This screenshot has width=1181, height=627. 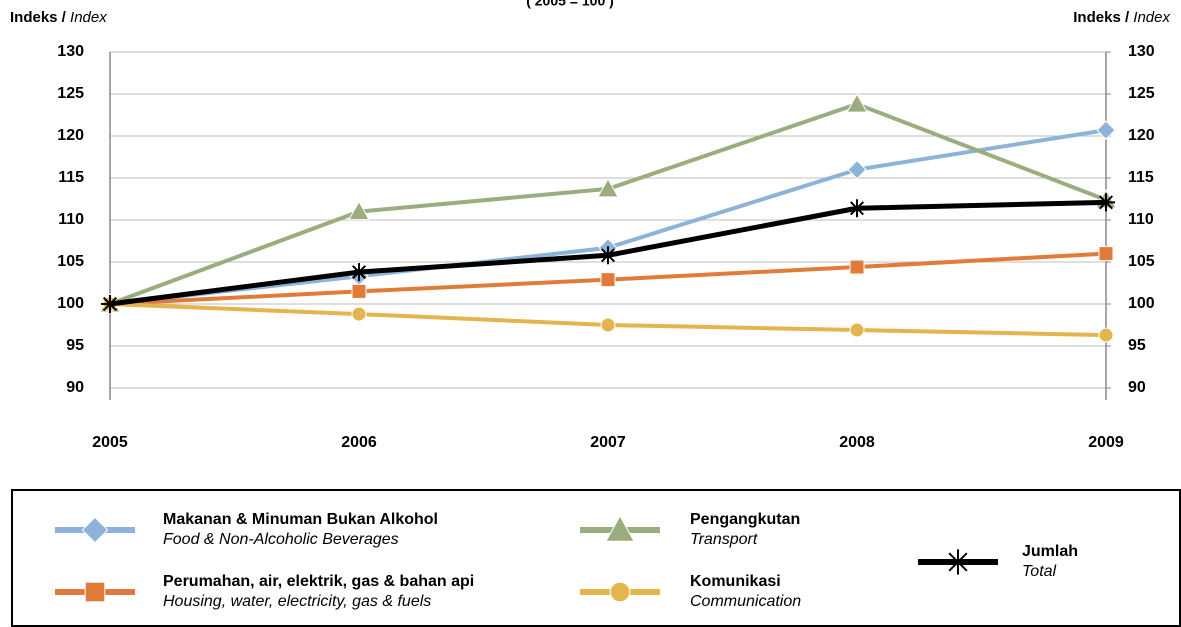 I want to click on legend-label: Makanan & Minuman Bukan Alkohol, so click(x=300, y=519).